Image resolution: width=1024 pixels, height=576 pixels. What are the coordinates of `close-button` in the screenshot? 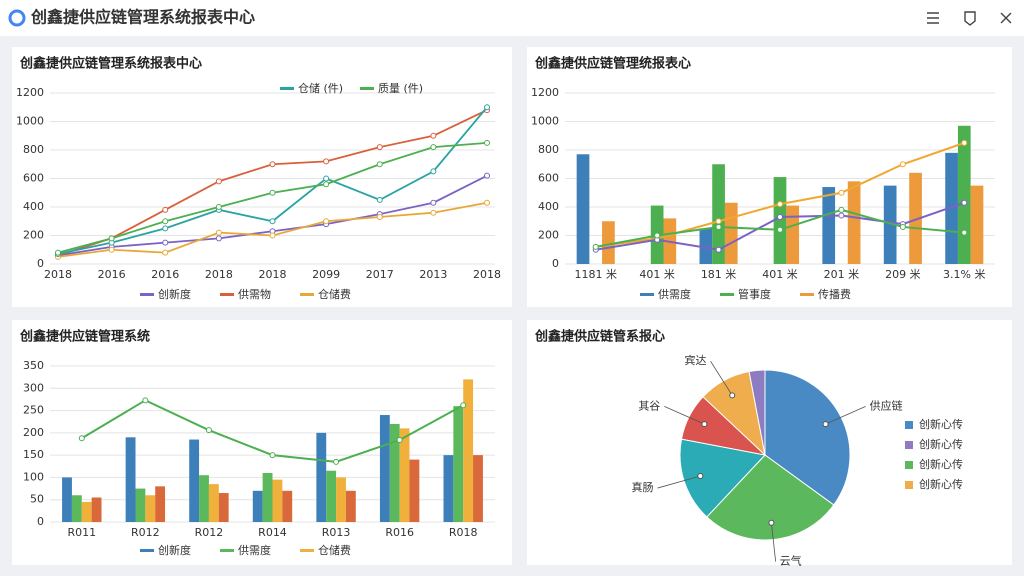 It's located at (1006, 18).